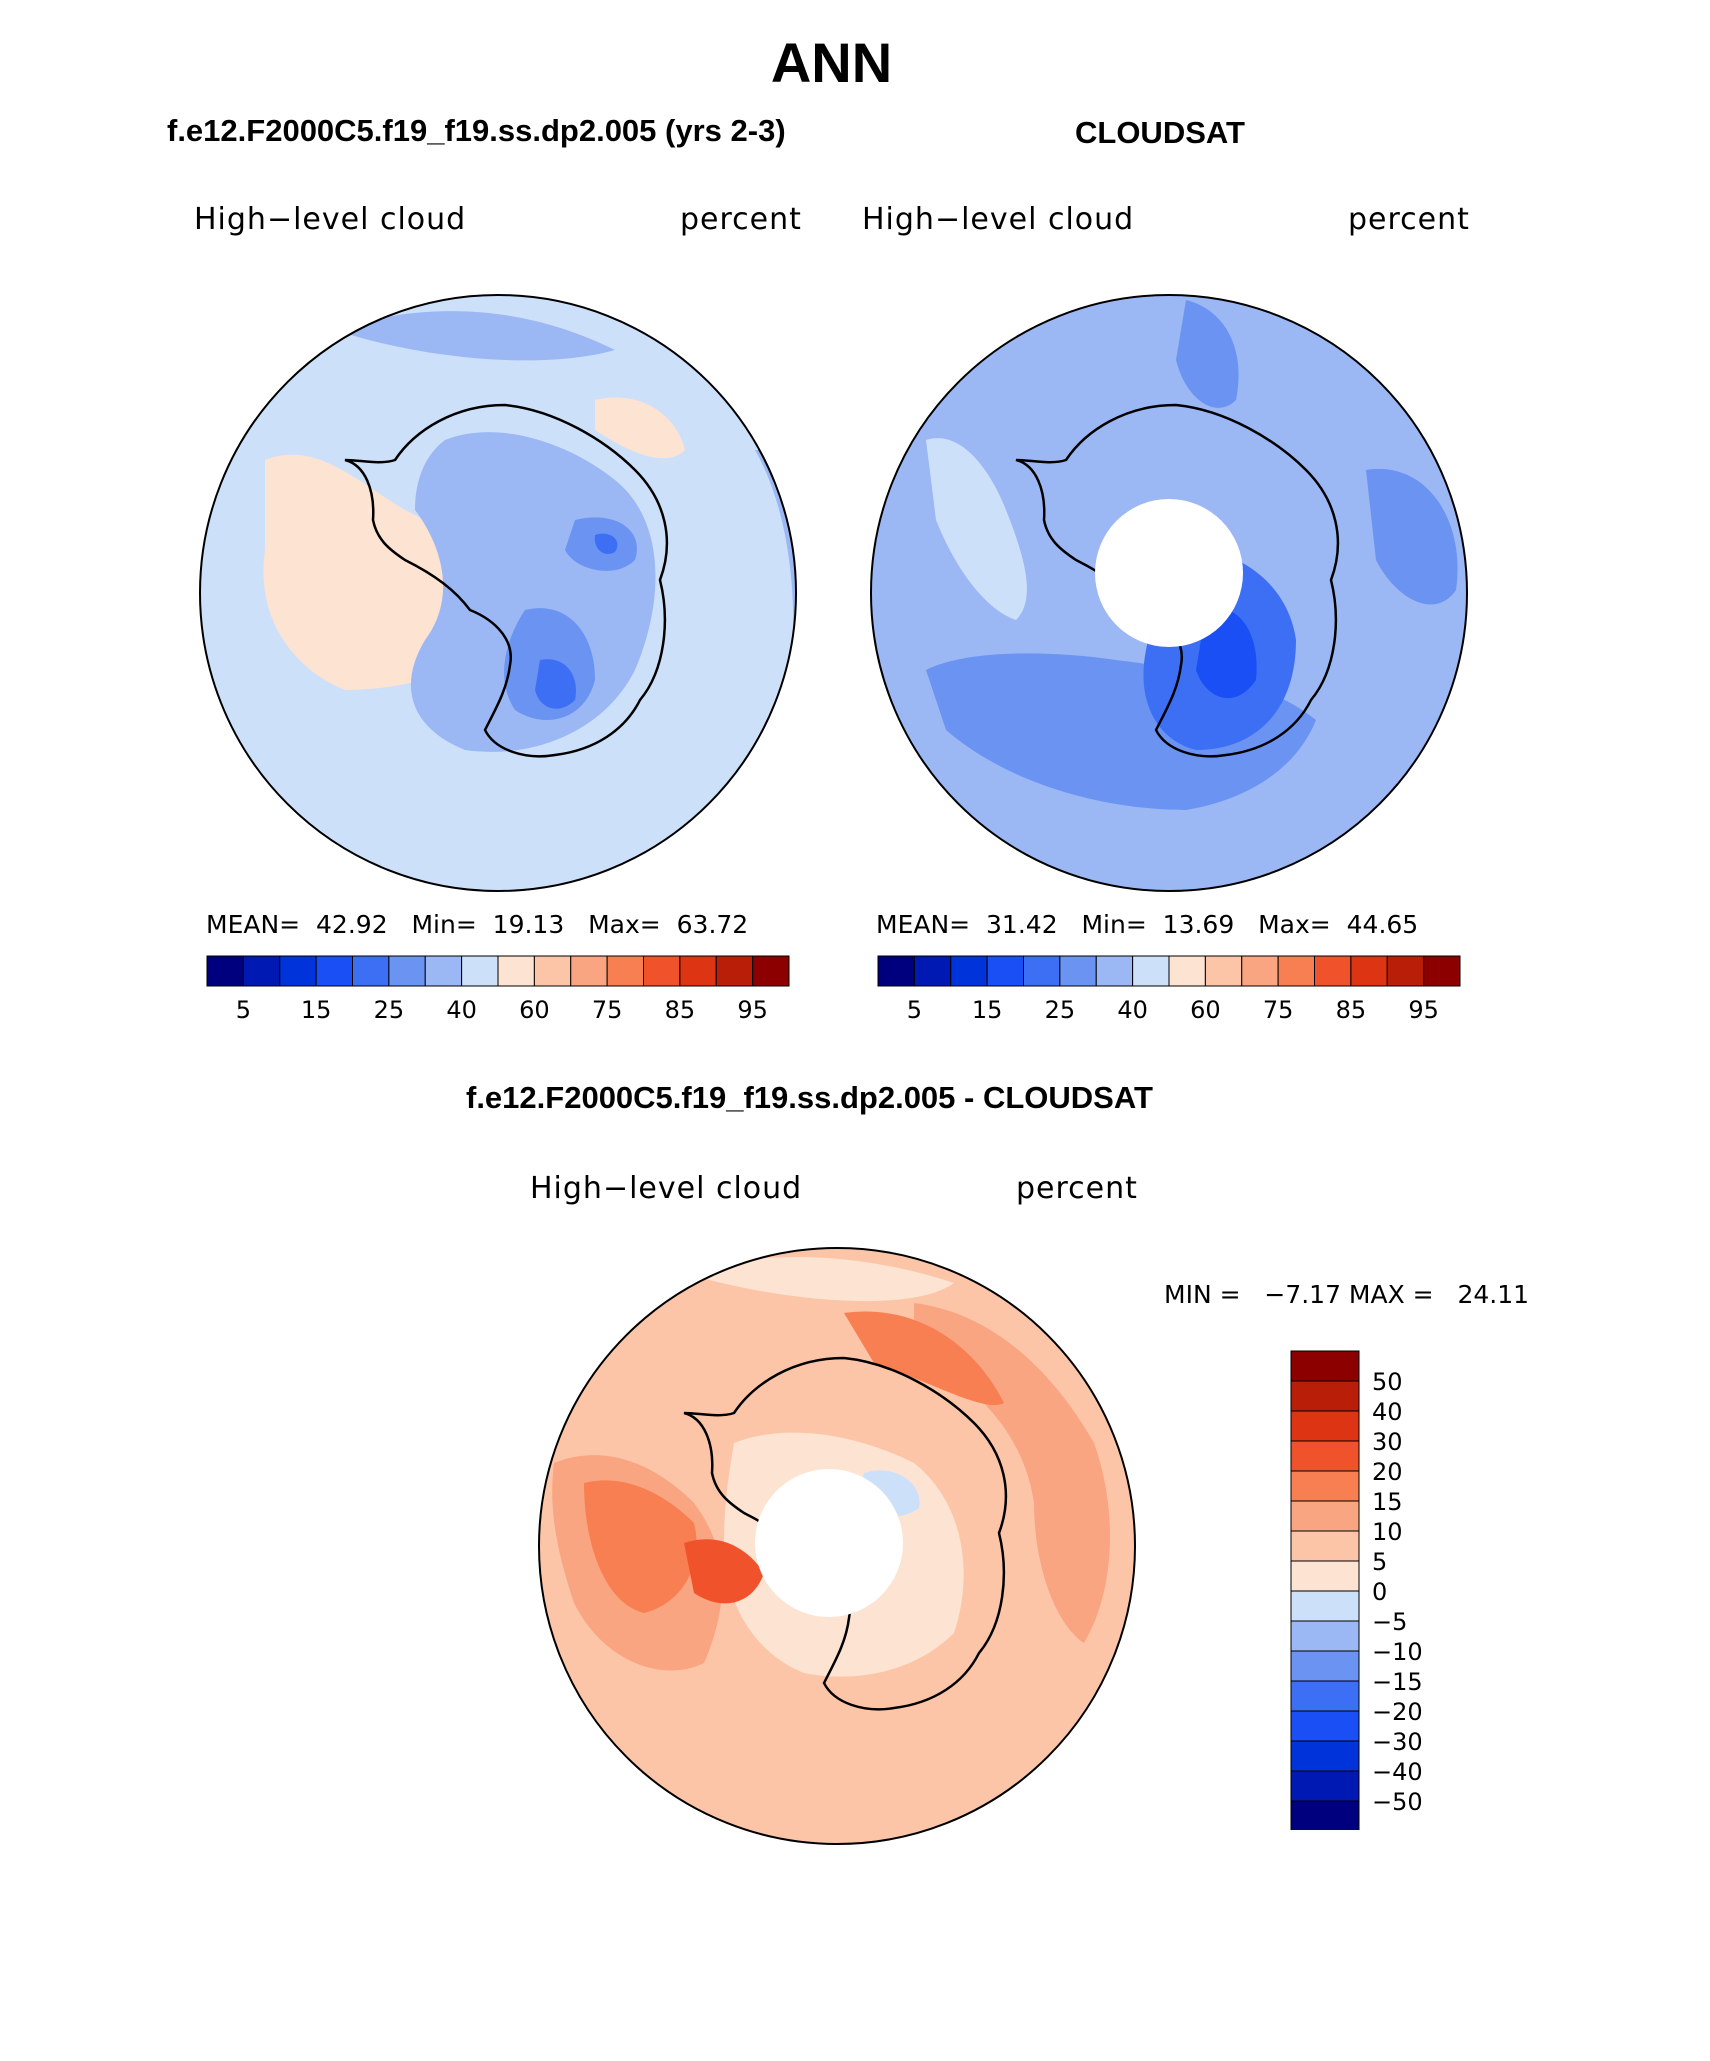  Describe the element at coordinates (1397, 1652) in the screenshot. I see `diff-colorbar-tick-label: −10` at that location.